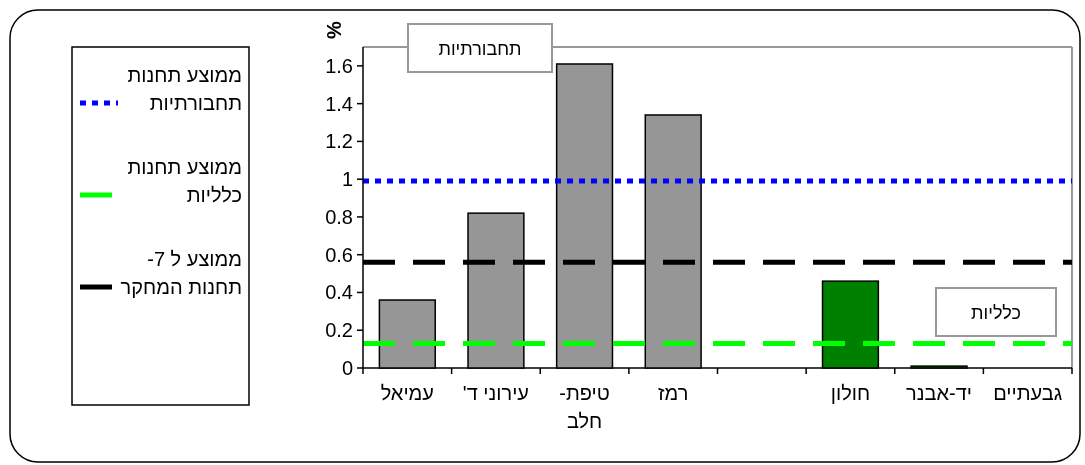 The image size is (1085, 465). What do you see at coordinates (184, 89) in the screenshot?
I see `legend-label: ממוצע תחנות תחבורתיות` at bounding box center [184, 89].